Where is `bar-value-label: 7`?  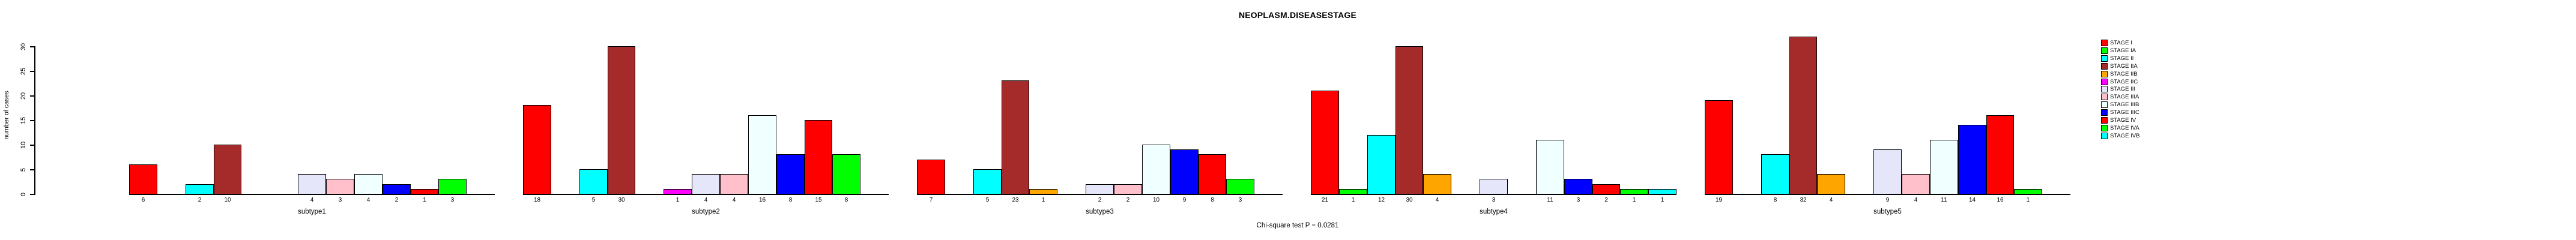 bar-value-label: 7 is located at coordinates (931, 200).